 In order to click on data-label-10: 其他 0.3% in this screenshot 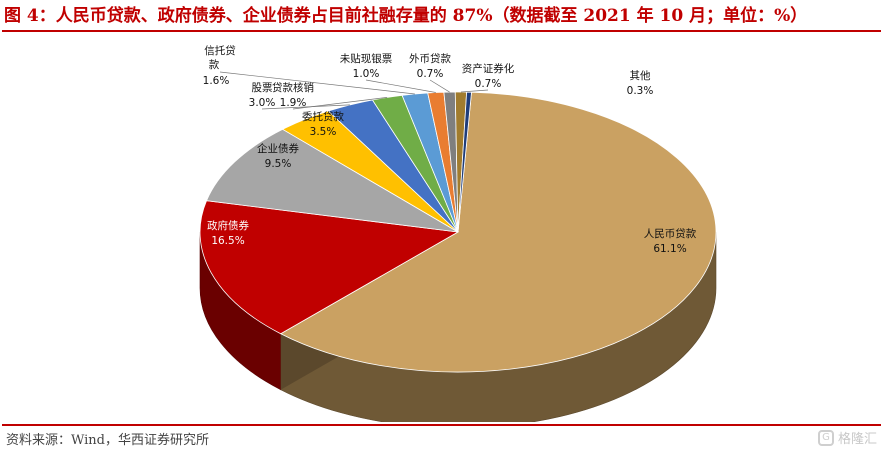, I will do `click(640, 83)`.